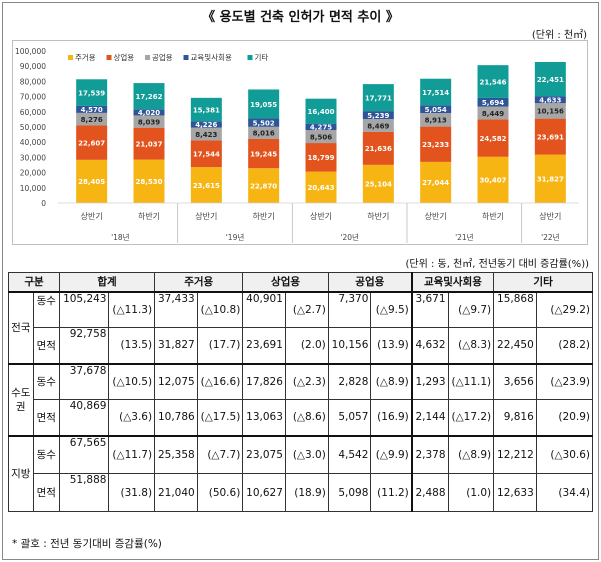 Image resolution: width=601 pixels, height=562 pixels. Describe the element at coordinates (176, 418) in the screenshot. I see `res-value: 10,786` at that location.